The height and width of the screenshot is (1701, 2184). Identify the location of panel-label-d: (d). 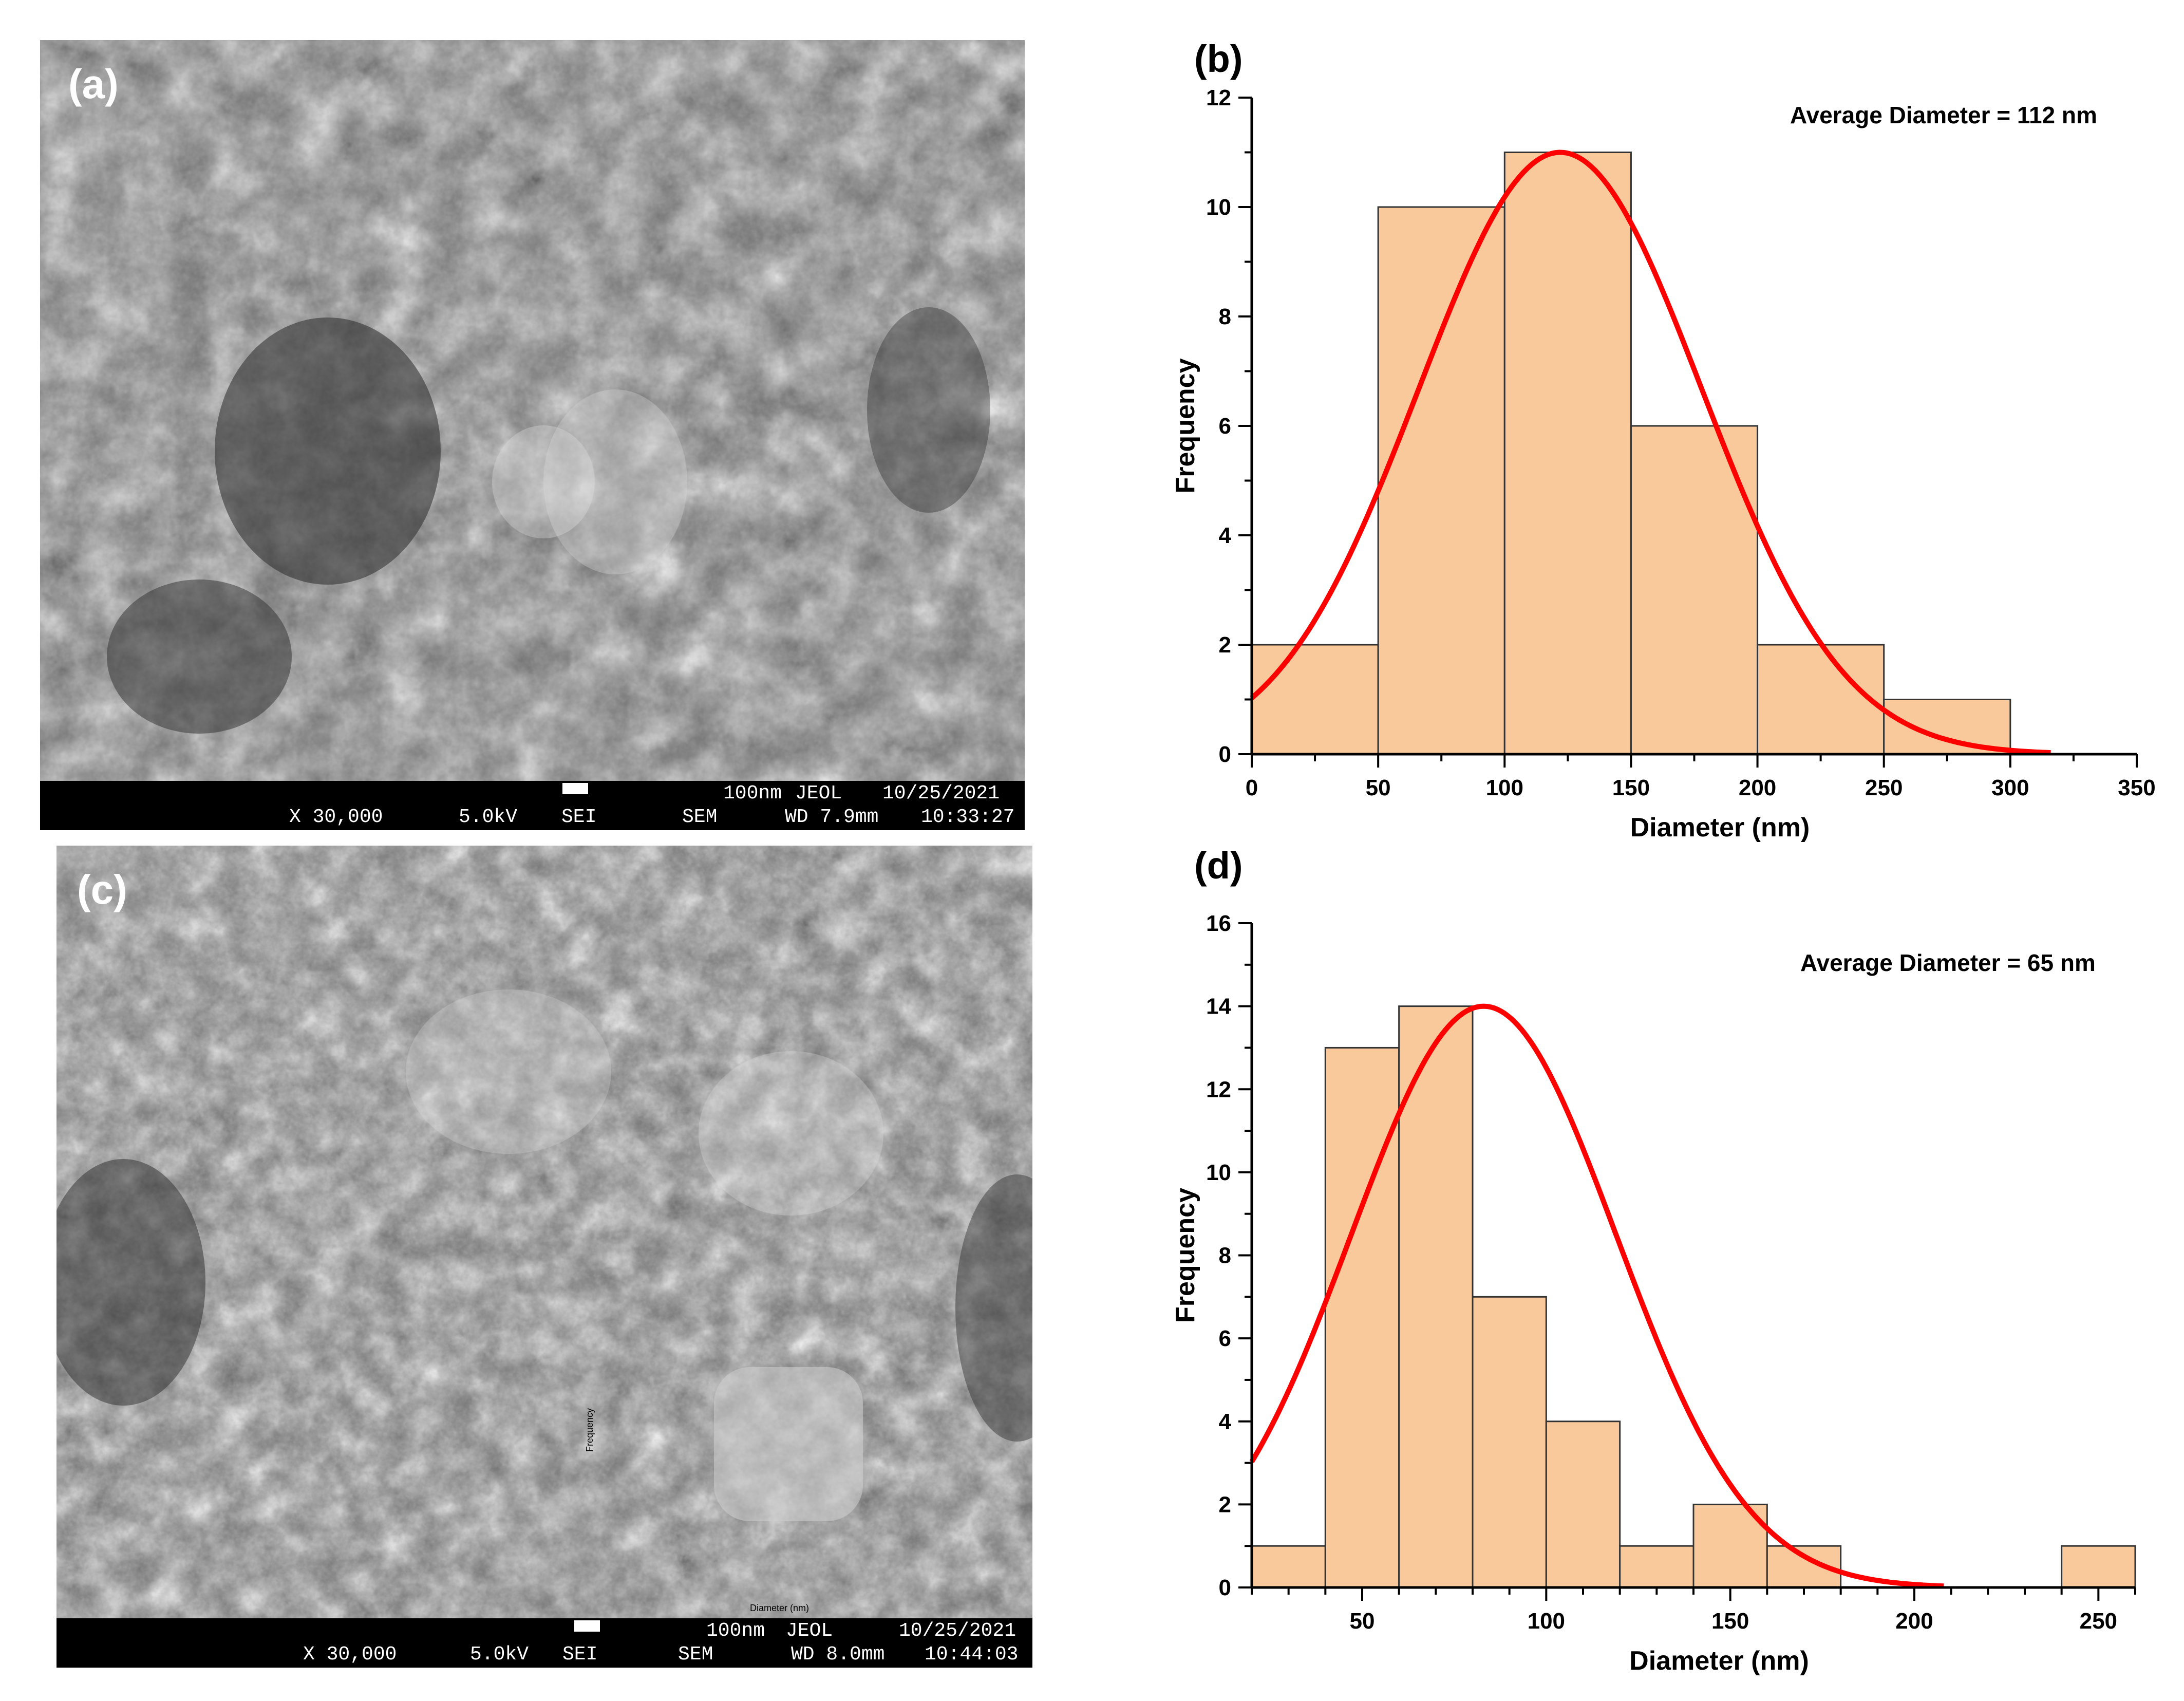
(1218, 865).